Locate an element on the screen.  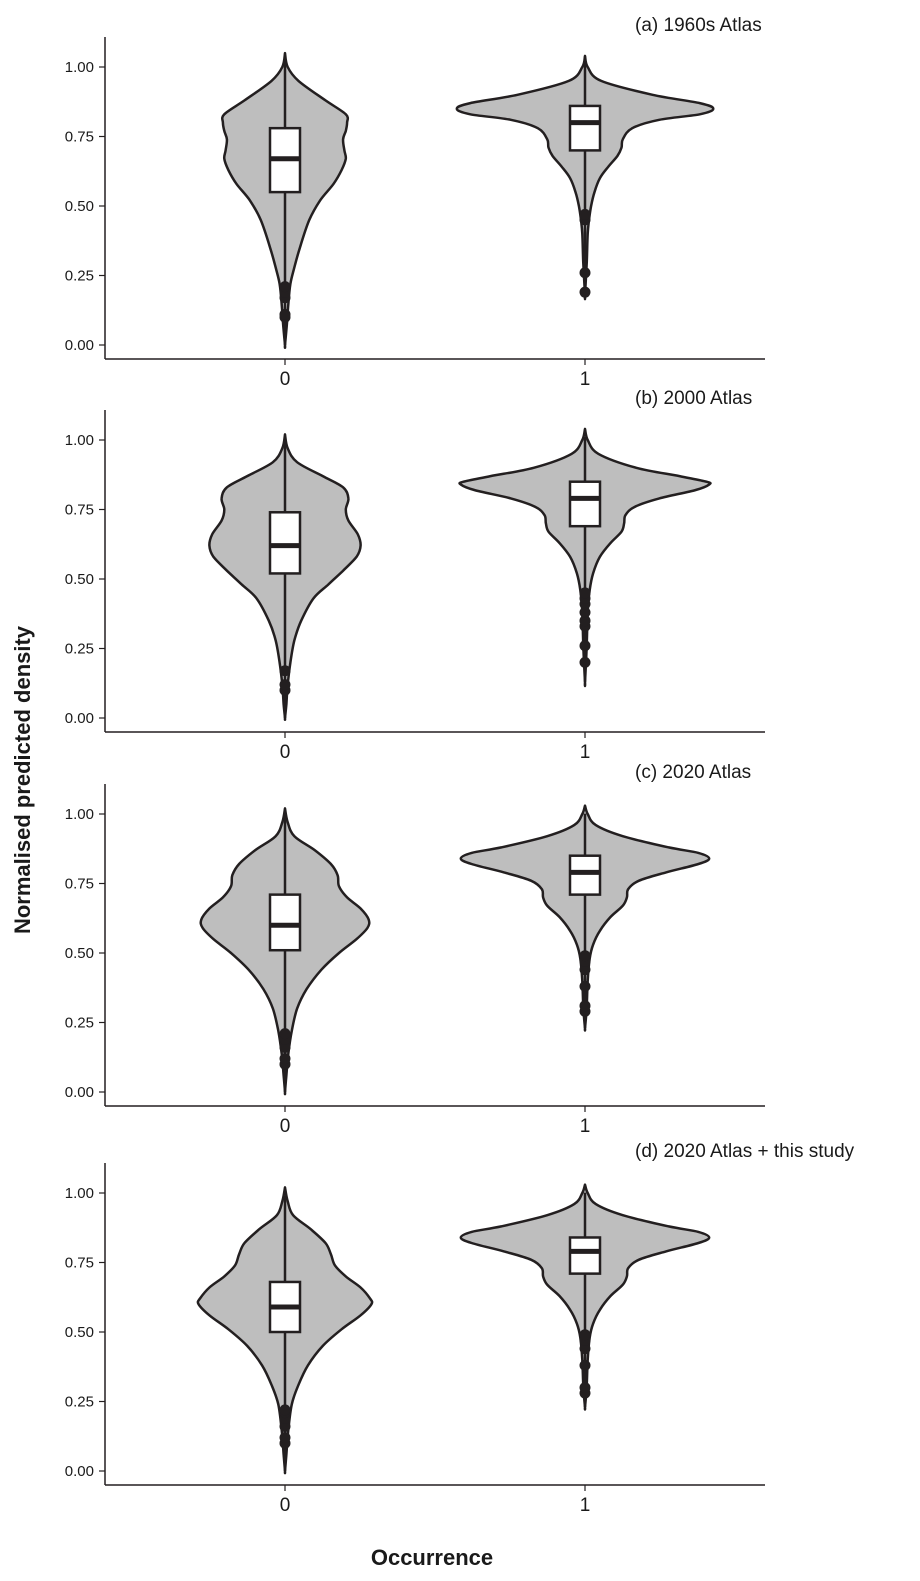
y-axis-label: Normalised predicted density is located at coordinates (22, 779).